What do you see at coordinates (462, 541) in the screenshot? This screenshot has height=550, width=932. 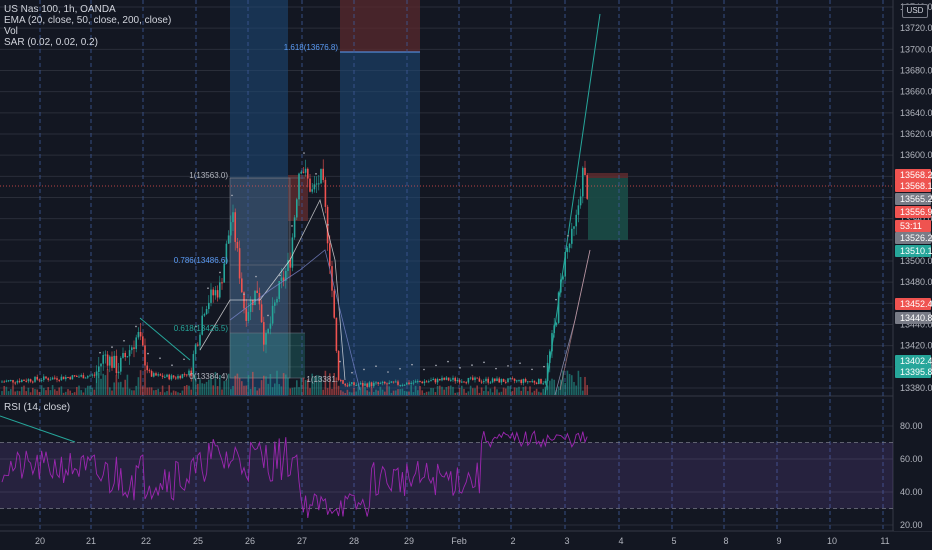 I see `time-axis: 20 21 22 25 26 27 28 29 Feb 2 3 4 5 8 9 10 11` at bounding box center [462, 541].